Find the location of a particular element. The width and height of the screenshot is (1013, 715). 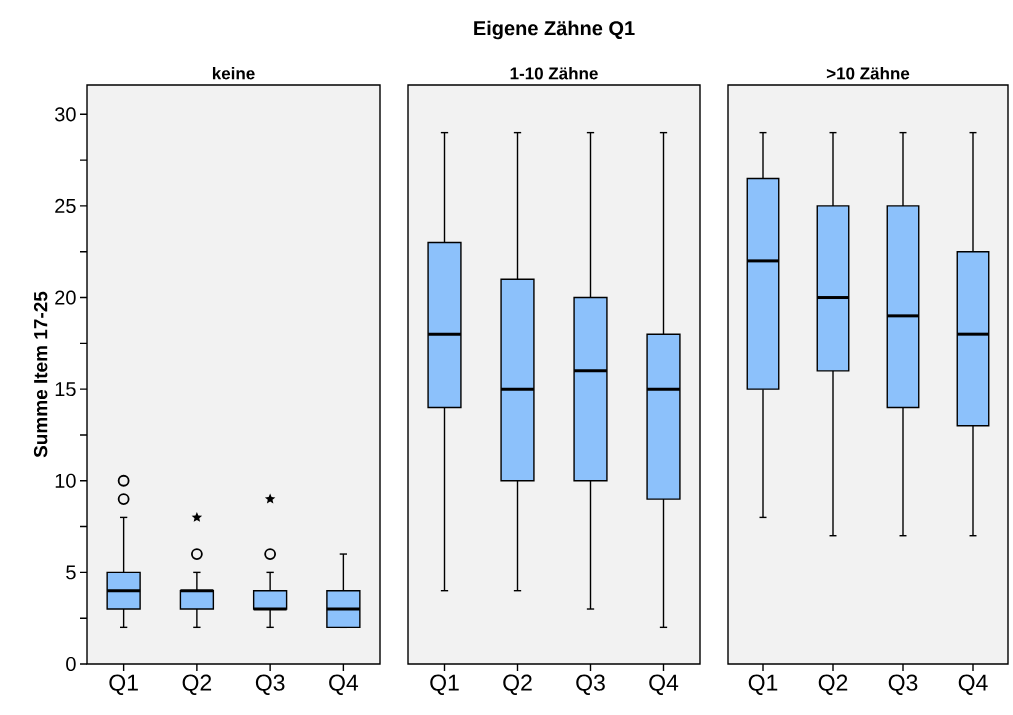

y-tick-label: 0 is located at coordinates (71, 664).